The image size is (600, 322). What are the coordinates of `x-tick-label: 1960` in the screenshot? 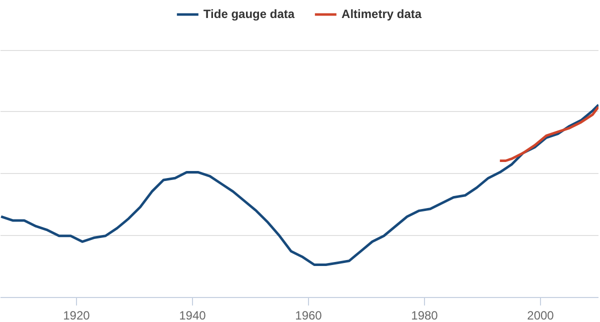 It's located at (308, 315).